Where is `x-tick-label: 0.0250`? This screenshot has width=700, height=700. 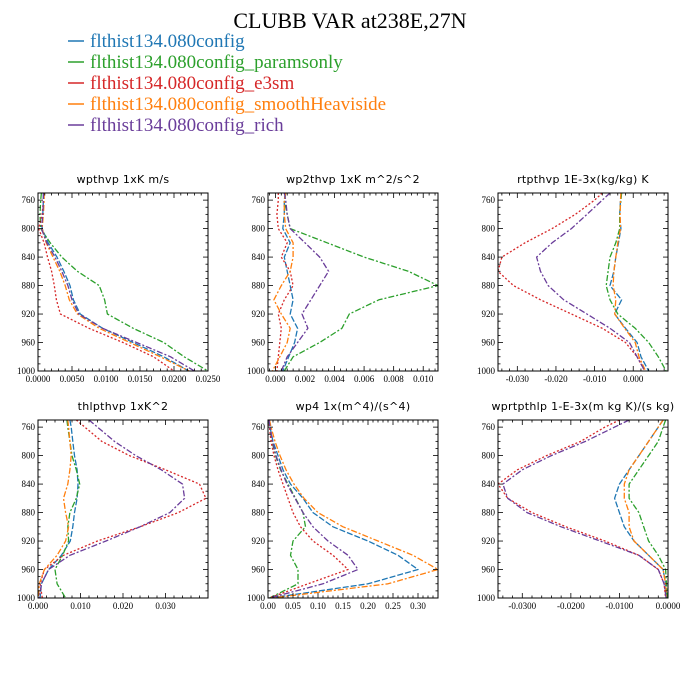
x-tick-label: 0.0250 is located at coordinates (208, 379).